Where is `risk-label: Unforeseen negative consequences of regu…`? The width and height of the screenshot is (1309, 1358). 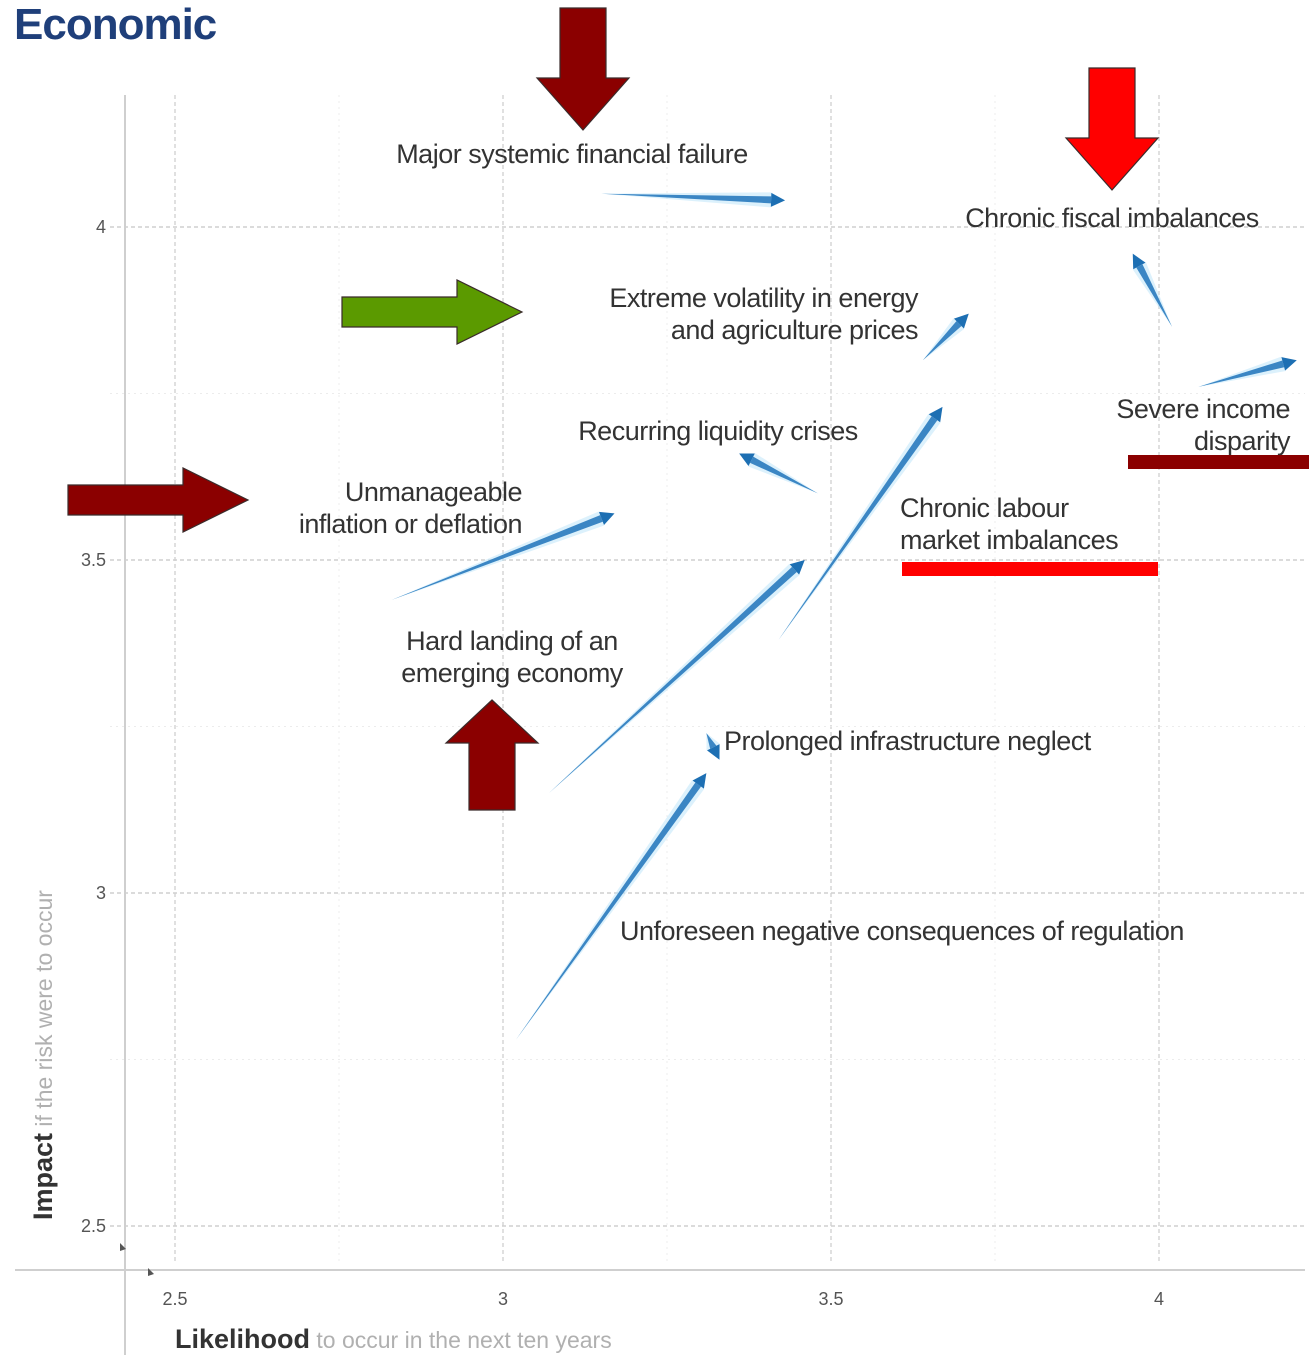
risk-label: Unforeseen negative consequences of regu… is located at coordinates (902, 931).